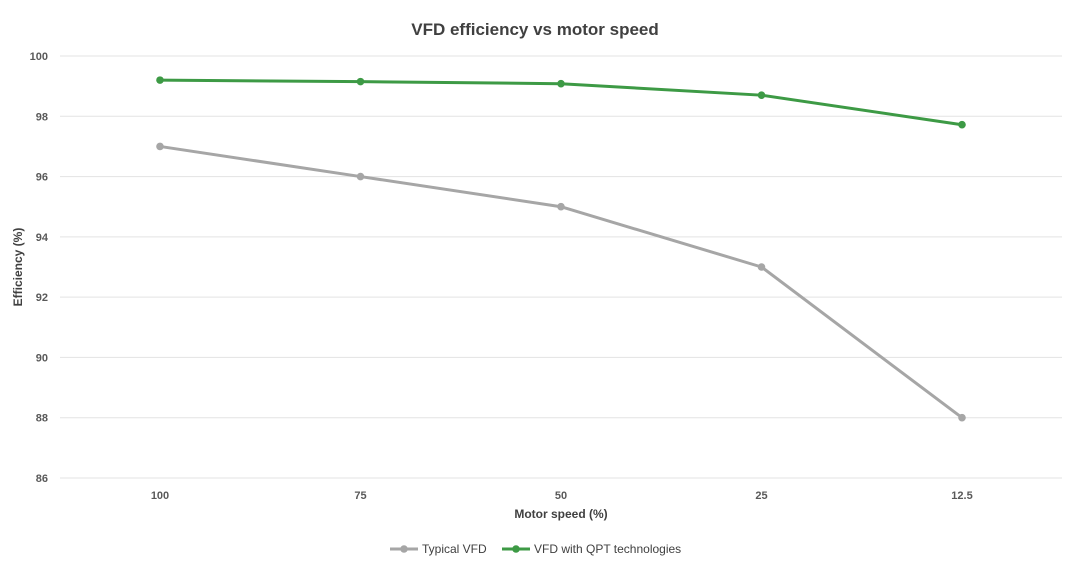  Describe the element at coordinates (535, 29) in the screenshot. I see `chart-title: VFD efficiency vs motor speed` at that location.